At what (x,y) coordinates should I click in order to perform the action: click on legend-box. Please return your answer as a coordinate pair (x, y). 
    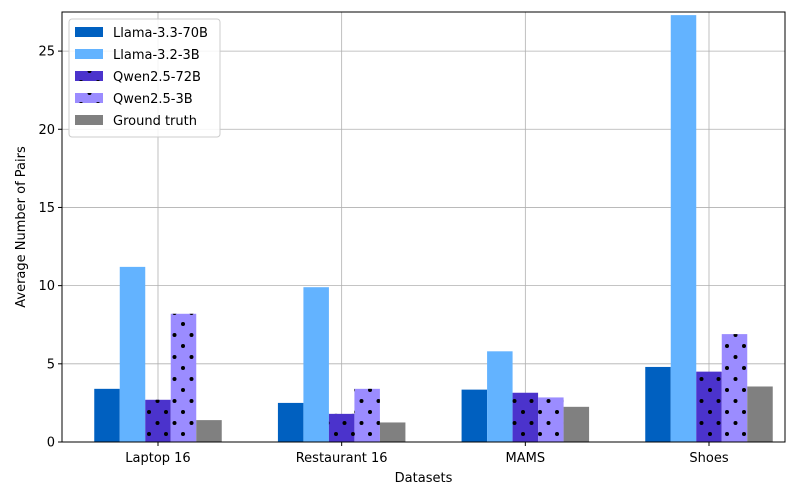
    Looking at the image, I should click on (144, 78).